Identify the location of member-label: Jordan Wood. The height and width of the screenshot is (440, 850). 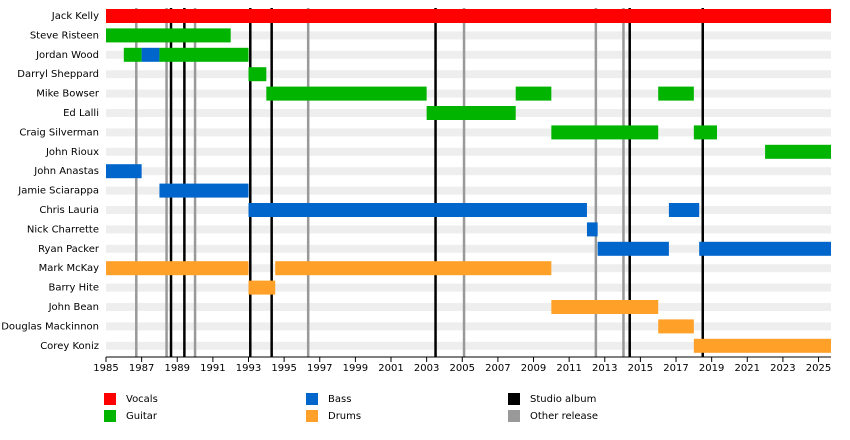
(67, 55).